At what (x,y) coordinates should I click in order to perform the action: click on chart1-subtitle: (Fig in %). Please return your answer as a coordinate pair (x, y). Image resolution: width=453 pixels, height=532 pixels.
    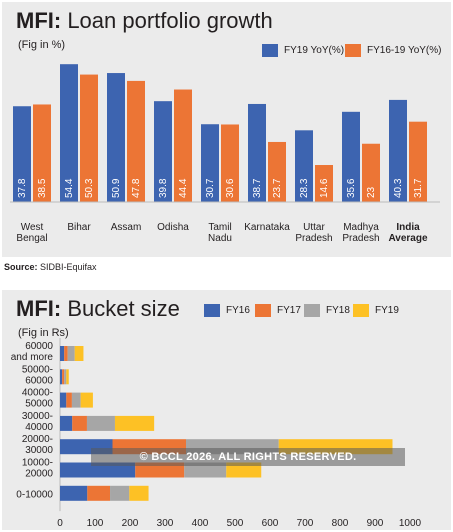
    Looking at the image, I should click on (42, 45).